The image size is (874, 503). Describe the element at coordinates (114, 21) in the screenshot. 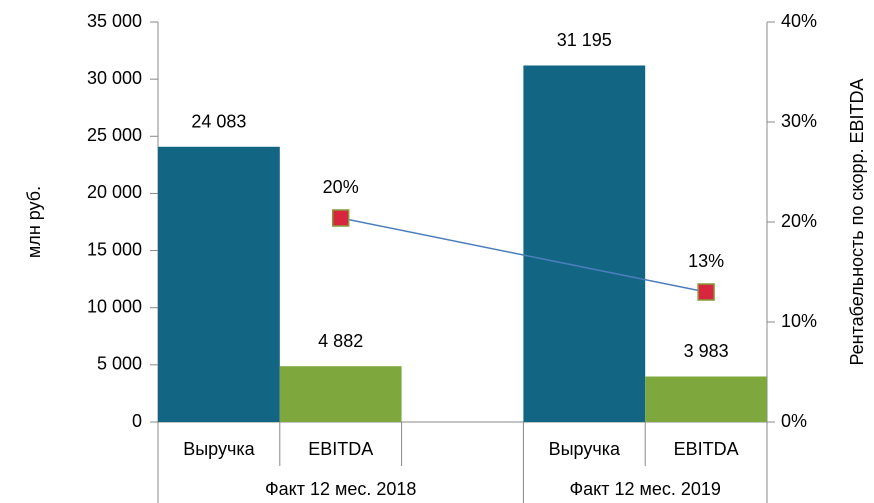

I see `y-tick-label: 35 000` at that location.